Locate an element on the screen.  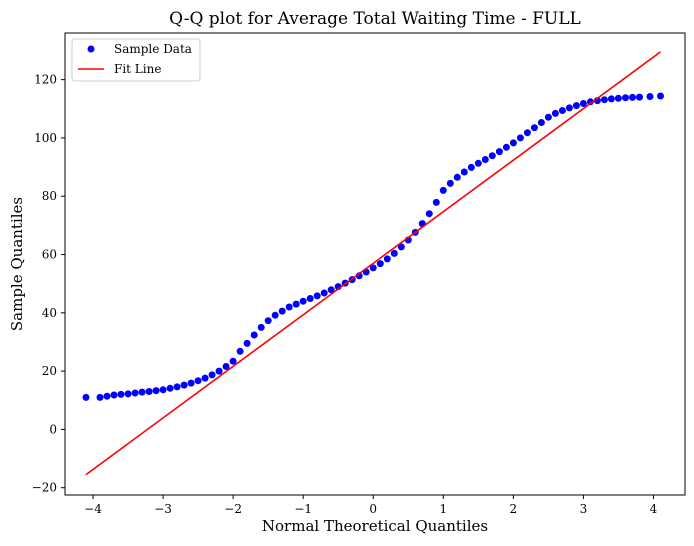
legend: Sample Data Fit Line is located at coordinates (136, 60).